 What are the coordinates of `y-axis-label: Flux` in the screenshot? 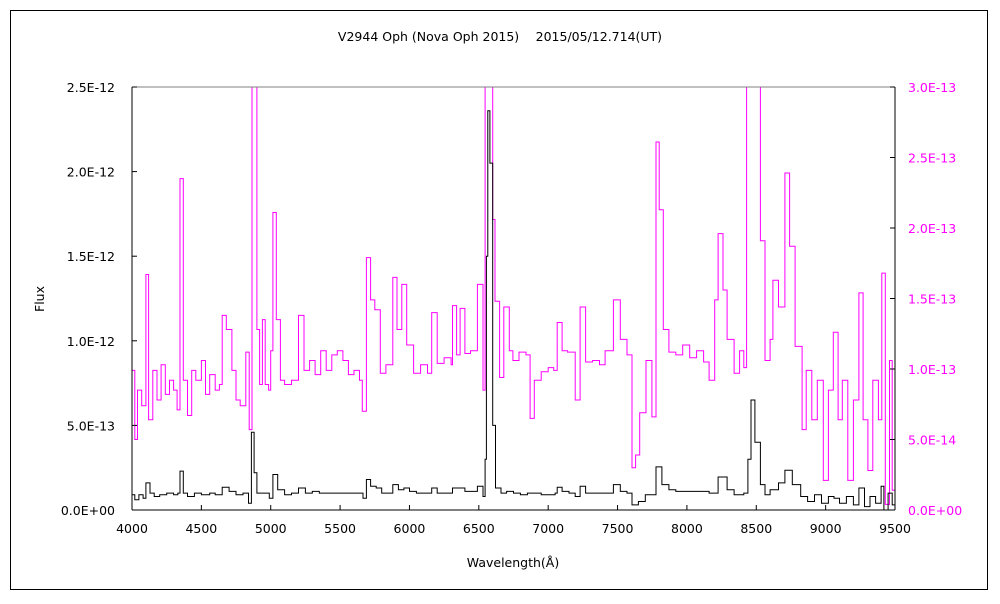 It's located at (39, 299).